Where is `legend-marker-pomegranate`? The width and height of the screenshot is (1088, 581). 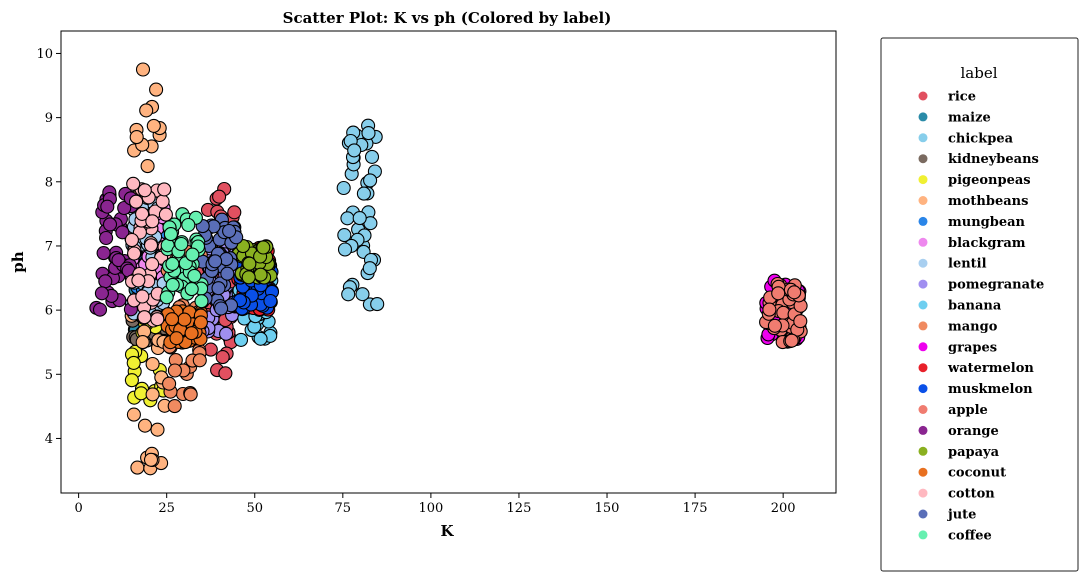
legend-marker-pomegranate is located at coordinates (923, 284).